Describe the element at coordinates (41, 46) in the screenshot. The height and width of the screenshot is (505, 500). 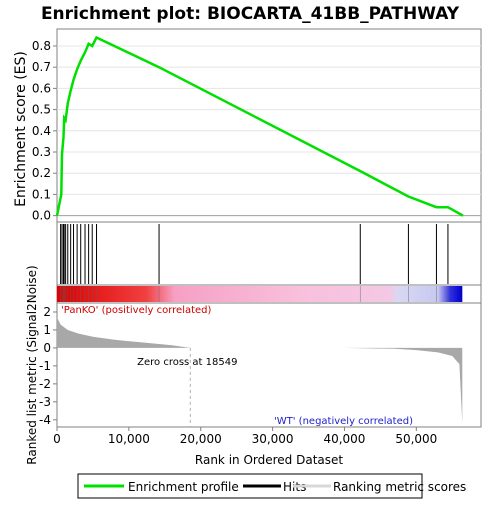
I see `es-y-tick-label: 0.8` at that location.